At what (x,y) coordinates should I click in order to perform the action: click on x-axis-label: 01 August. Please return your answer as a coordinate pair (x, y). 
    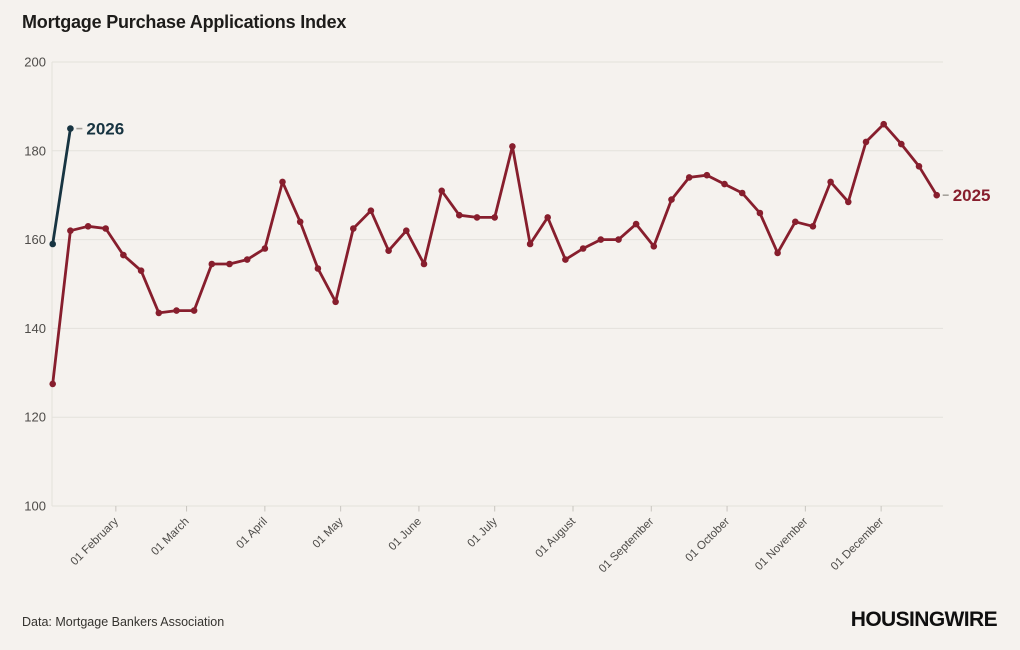
    Looking at the image, I should click on (555, 537).